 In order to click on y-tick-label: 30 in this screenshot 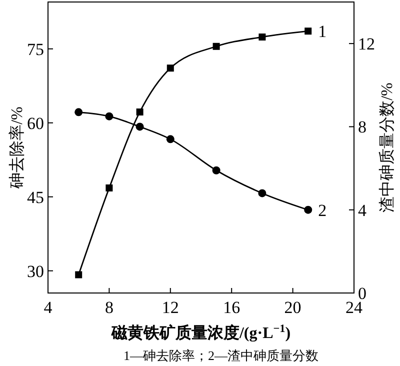, I will do `click(35, 271)`.